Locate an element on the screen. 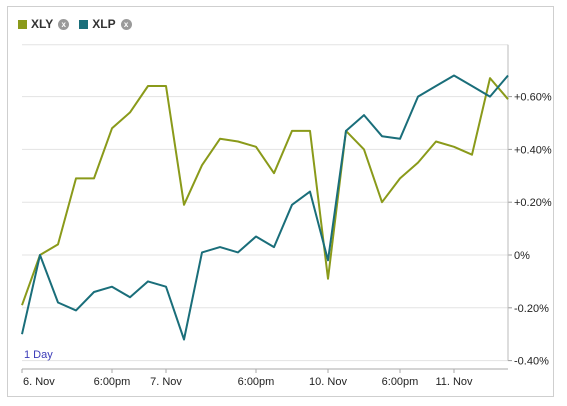 This screenshot has width=567, height=406. legend-label-xly: XLY is located at coordinates (42, 24).